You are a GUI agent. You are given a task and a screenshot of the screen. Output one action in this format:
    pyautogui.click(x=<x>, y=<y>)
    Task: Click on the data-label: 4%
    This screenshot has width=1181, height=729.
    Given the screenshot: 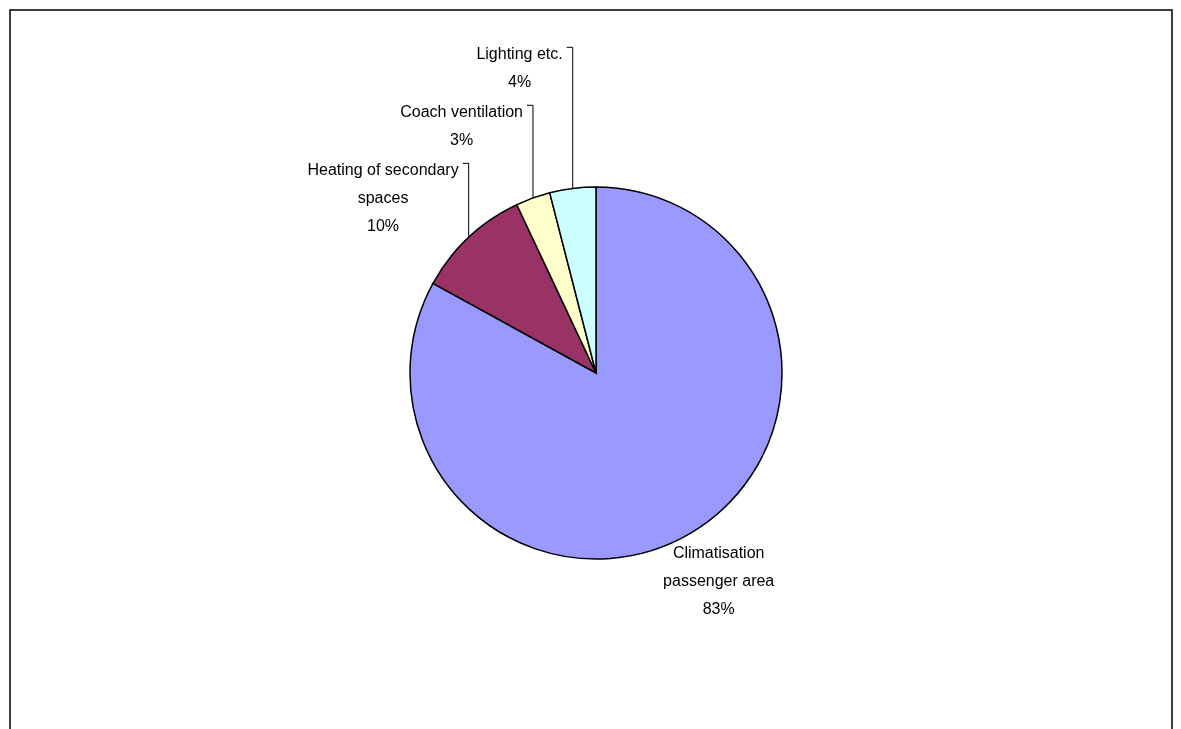 What is the action you would take?
    pyautogui.click(x=519, y=82)
    